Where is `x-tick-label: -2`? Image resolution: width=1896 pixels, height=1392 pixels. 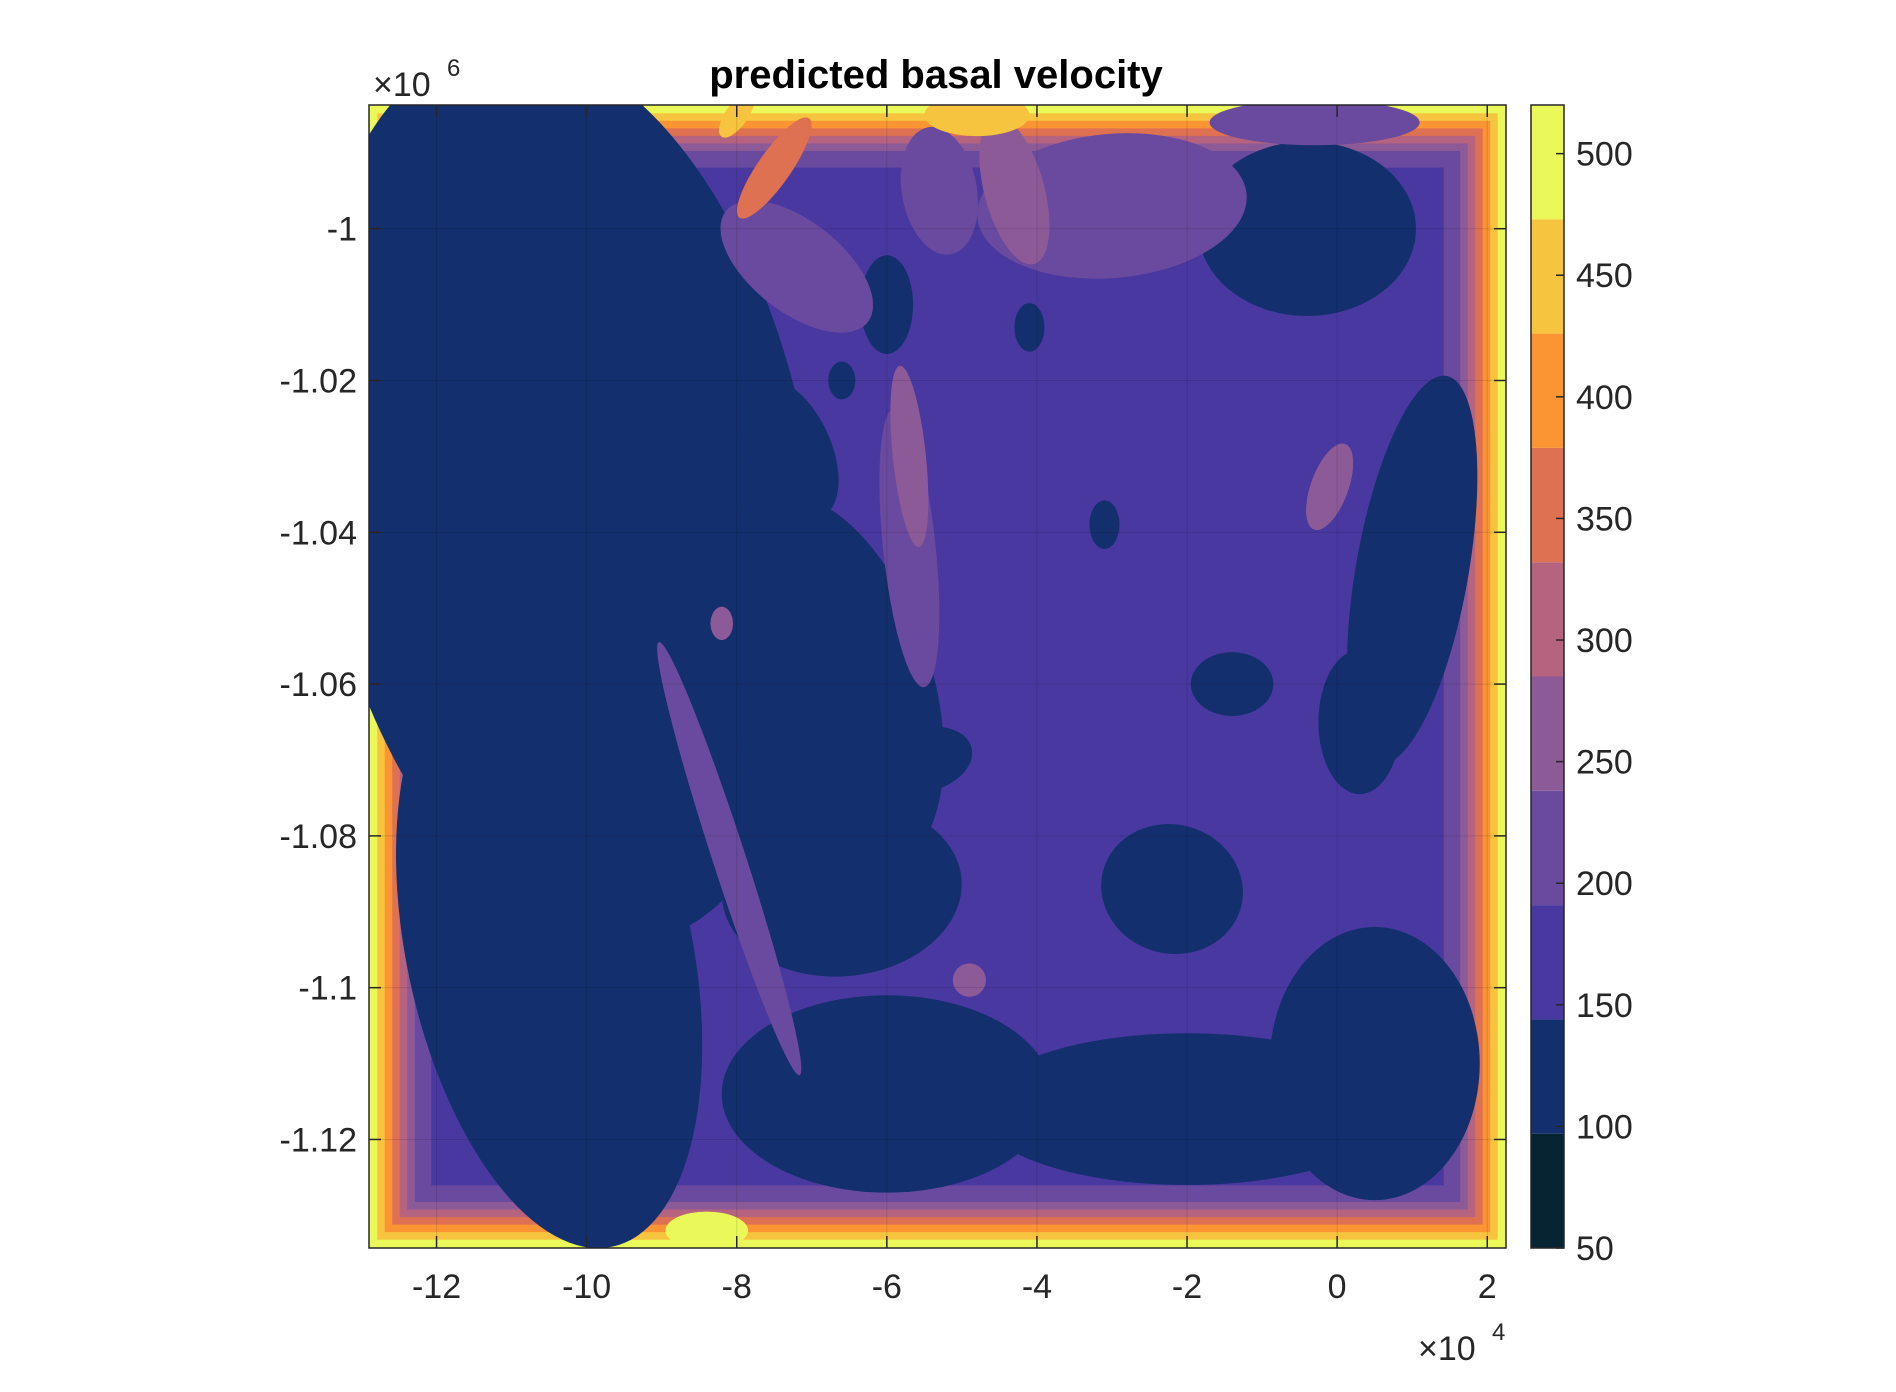 x-tick-label: -2 is located at coordinates (1187, 1287).